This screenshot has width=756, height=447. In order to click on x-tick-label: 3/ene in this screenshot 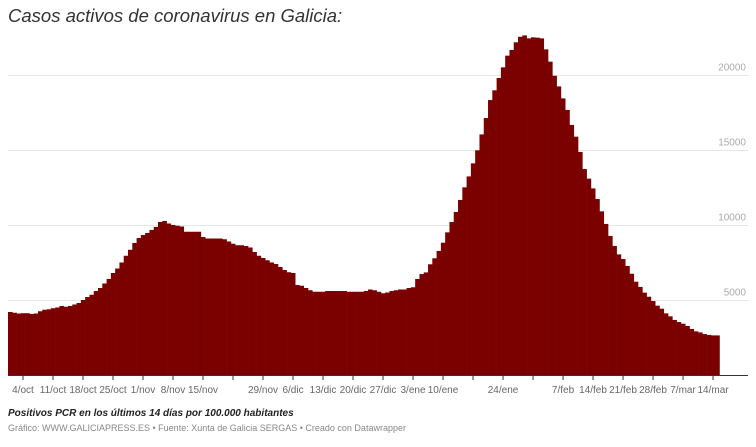, I will do `click(413, 390)`.